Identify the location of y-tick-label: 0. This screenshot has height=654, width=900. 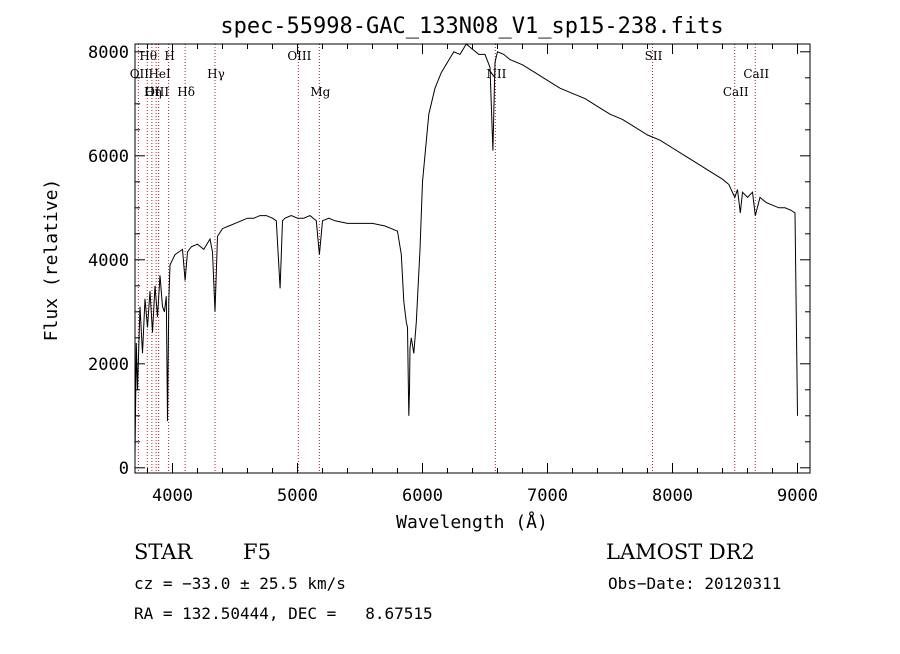
(124, 469).